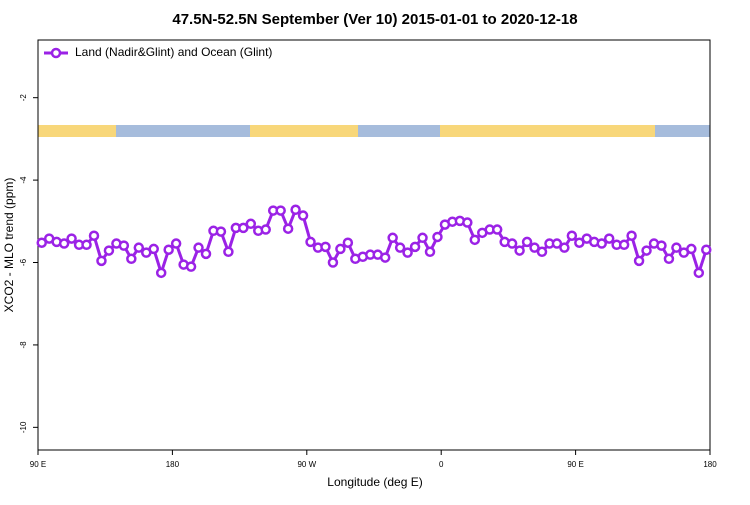 The width and height of the screenshot is (750, 505). What do you see at coordinates (23, 98) in the screenshot?
I see `y-tick-label: -2` at bounding box center [23, 98].